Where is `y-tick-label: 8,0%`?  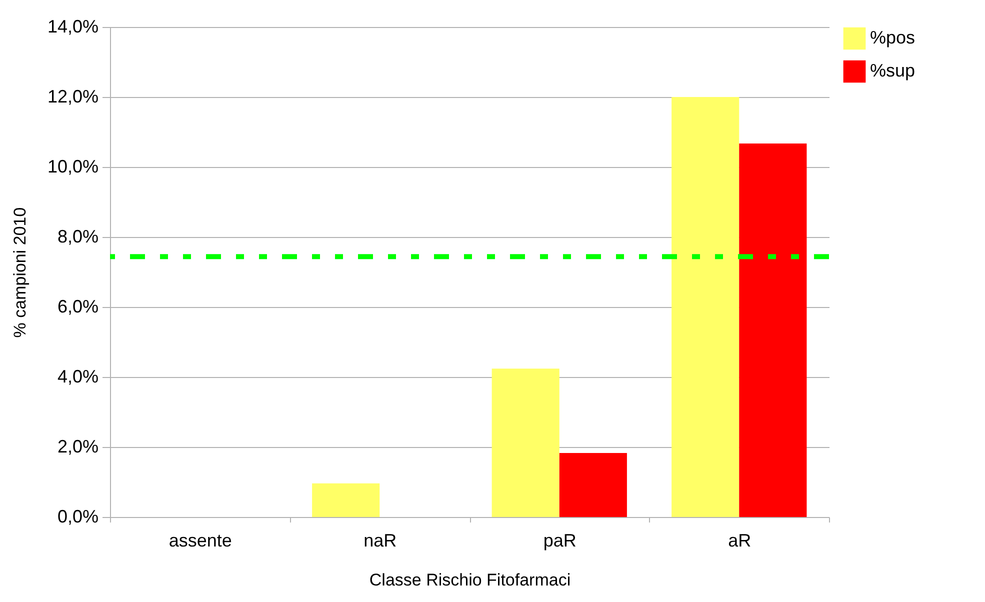 y-tick-label: 8,0% is located at coordinates (77, 236).